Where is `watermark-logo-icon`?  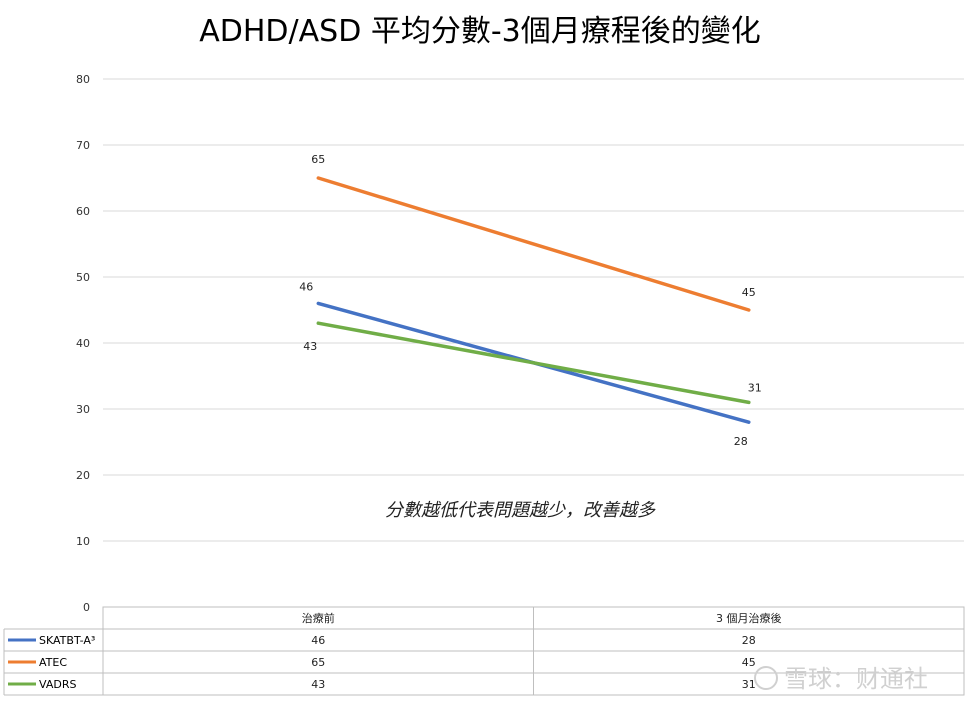 watermark-logo-icon is located at coordinates (766, 678).